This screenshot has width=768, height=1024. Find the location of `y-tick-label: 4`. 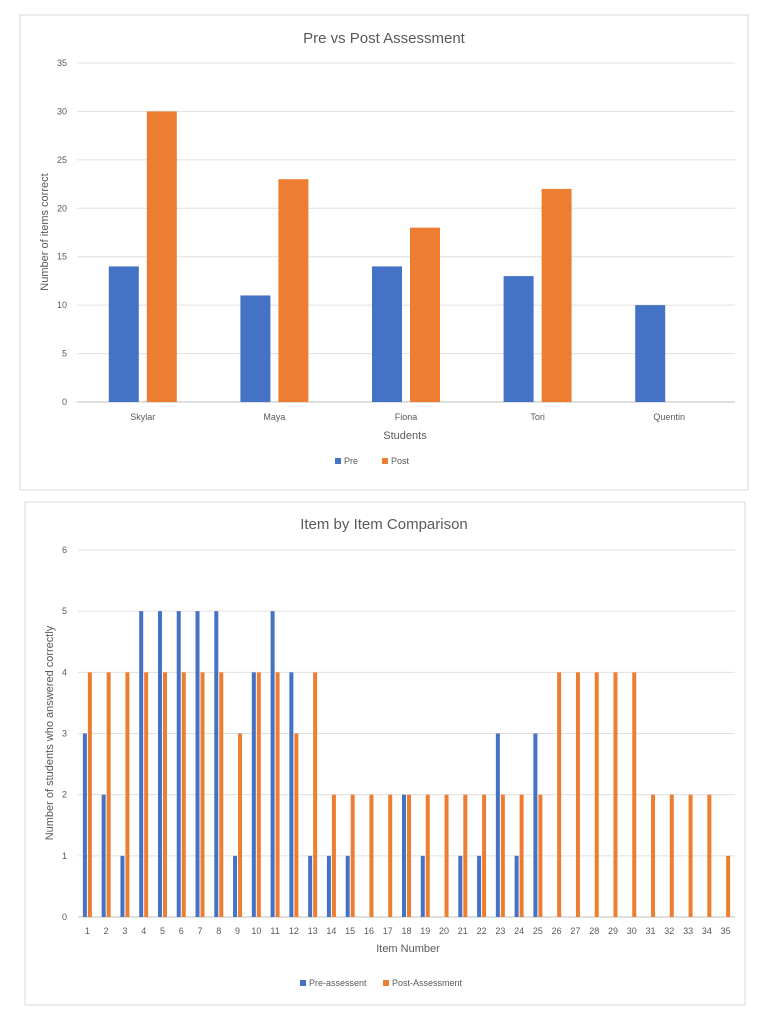

y-tick-label: 4 is located at coordinates (64, 672).